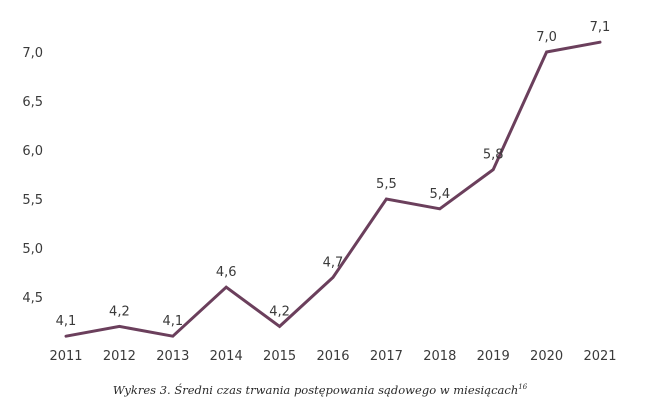 This screenshot has height=412, width=655. What do you see at coordinates (546, 37) in the screenshot?
I see `data-label: 7,0` at bounding box center [546, 37].